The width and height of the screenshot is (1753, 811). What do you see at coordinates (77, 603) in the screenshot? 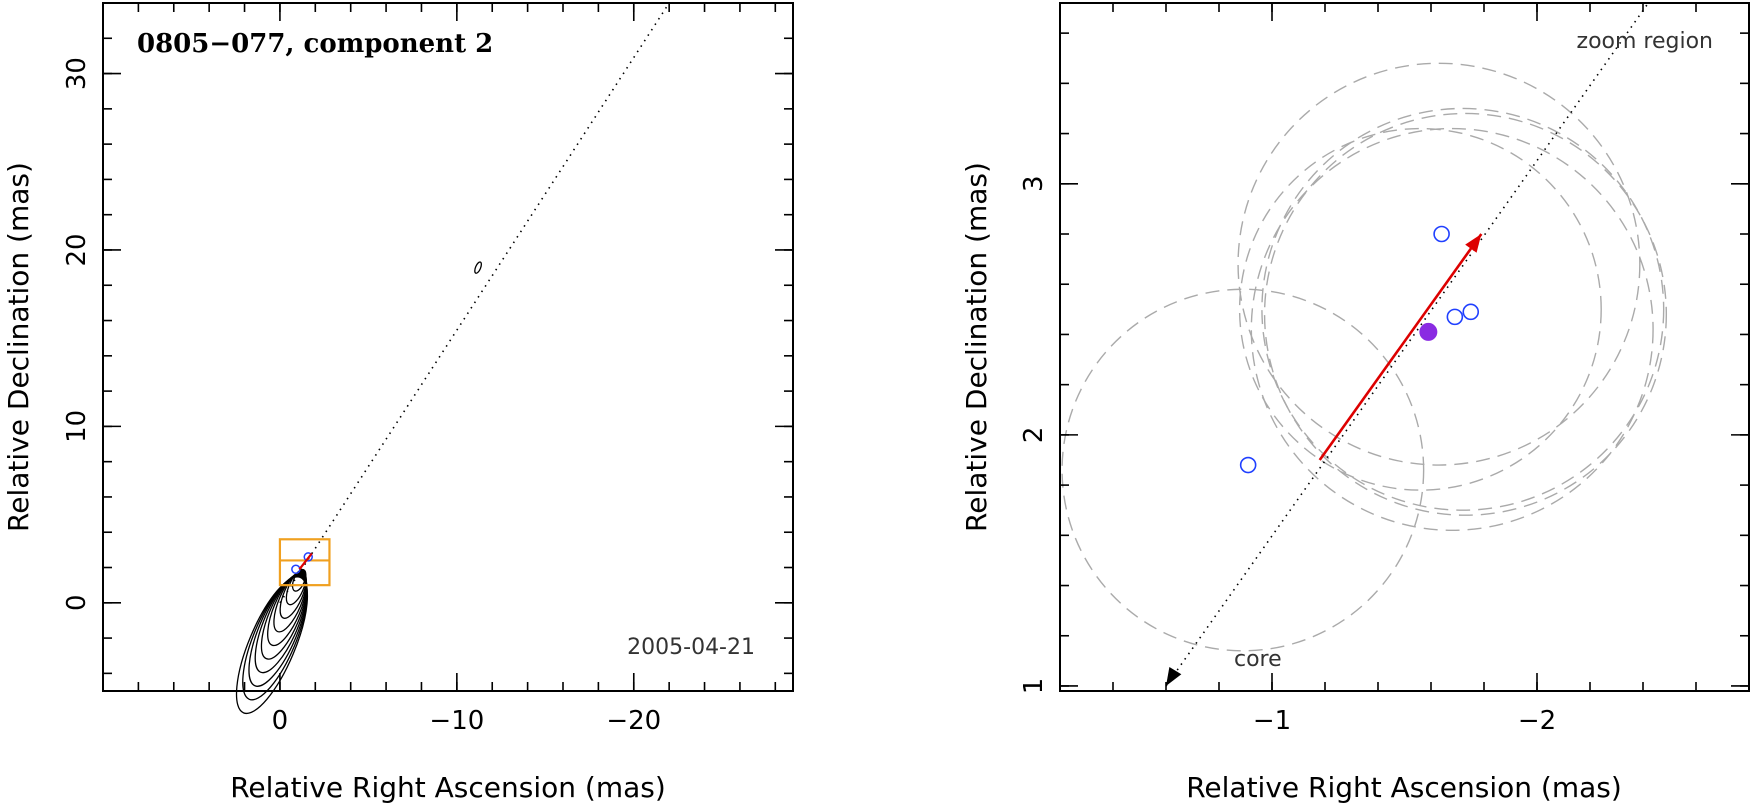
I see `left-y-tick-label: 0` at bounding box center [77, 603].